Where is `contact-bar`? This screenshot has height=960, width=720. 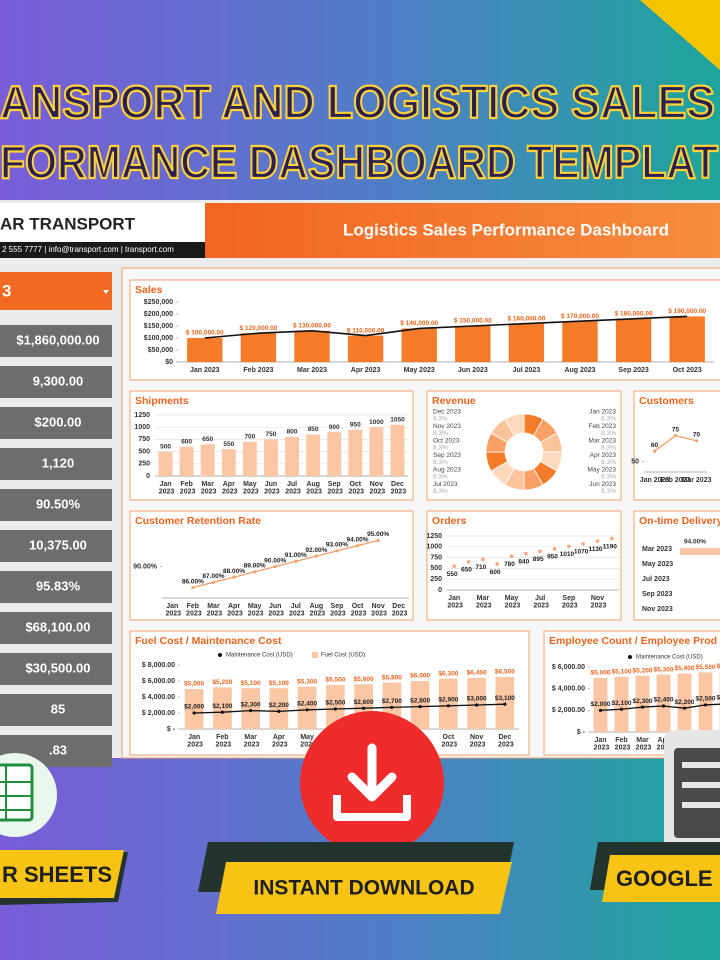
contact-bar is located at coordinates (102, 250).